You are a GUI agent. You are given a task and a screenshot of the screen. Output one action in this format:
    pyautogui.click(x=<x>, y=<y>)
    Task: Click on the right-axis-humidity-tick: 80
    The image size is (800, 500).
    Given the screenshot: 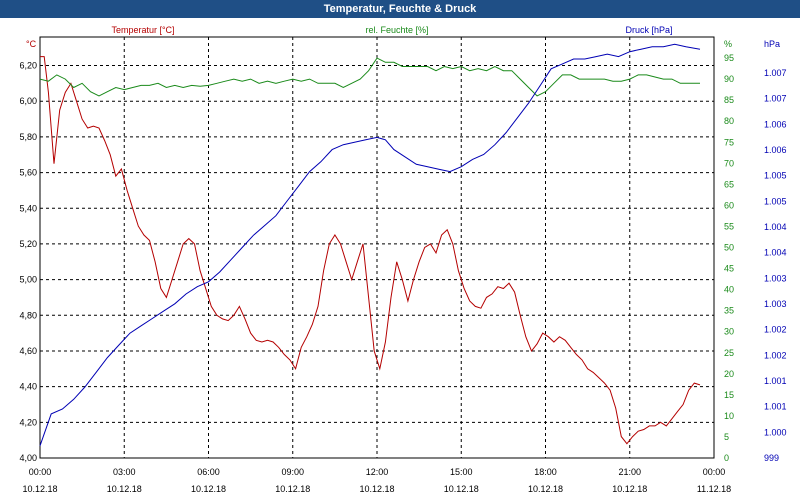 What is the action you would take?
    pyautogui.click(x=729, y=121)
    